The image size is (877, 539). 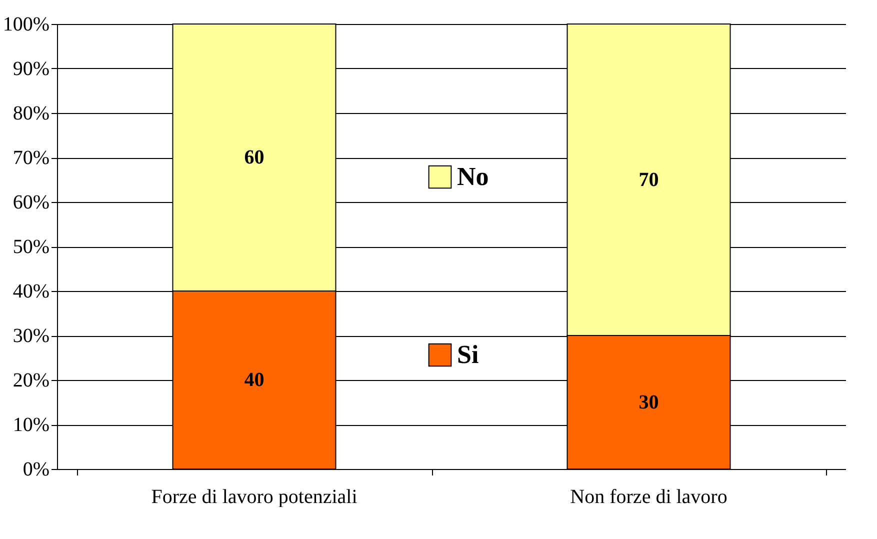 What do you see at coordinates (254, 497) in the screenshot?
I see `x-tick-label: Forze di lavoro potenziali` at bounding box center [254, 497].